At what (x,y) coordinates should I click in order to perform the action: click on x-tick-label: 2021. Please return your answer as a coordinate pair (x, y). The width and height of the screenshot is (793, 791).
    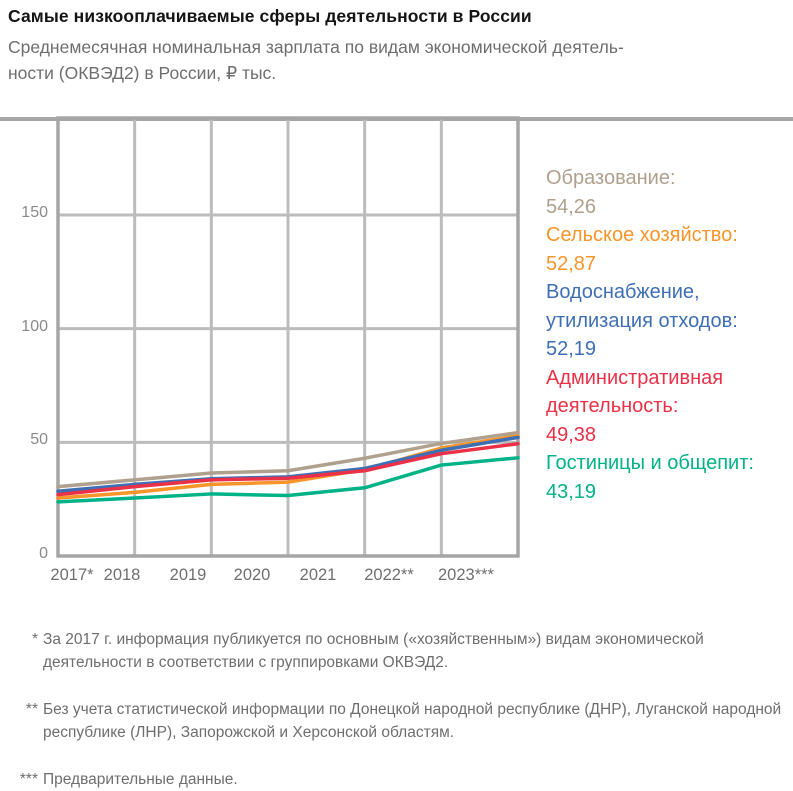
    Looking at the image, I should click on (318, 575).